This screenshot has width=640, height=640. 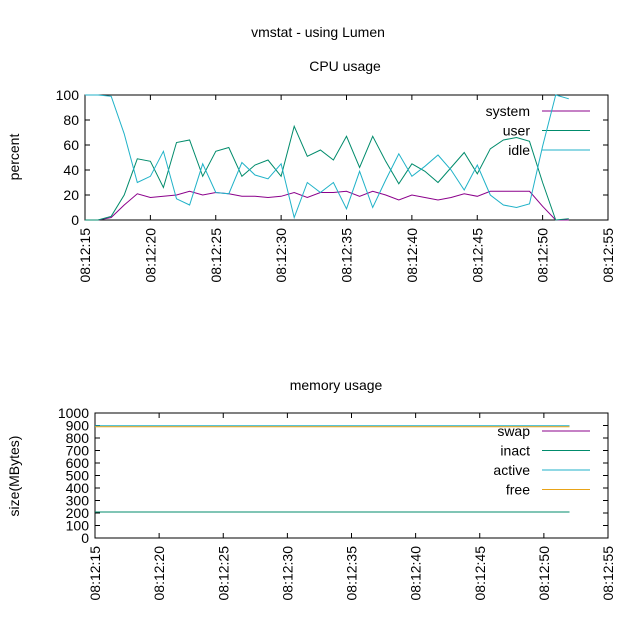 I want to click on cpu-series-user-line, so click(x=327, y=172).